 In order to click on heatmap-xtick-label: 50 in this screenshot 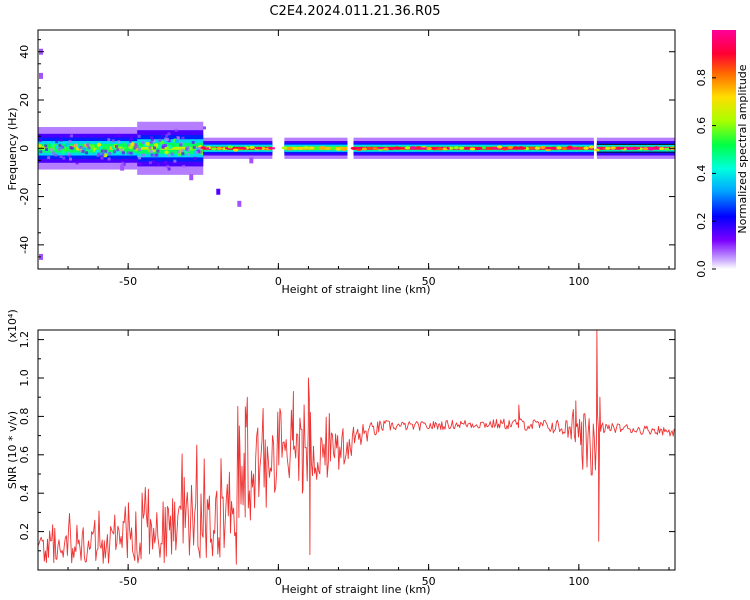, I will do `click(429, 281)`.